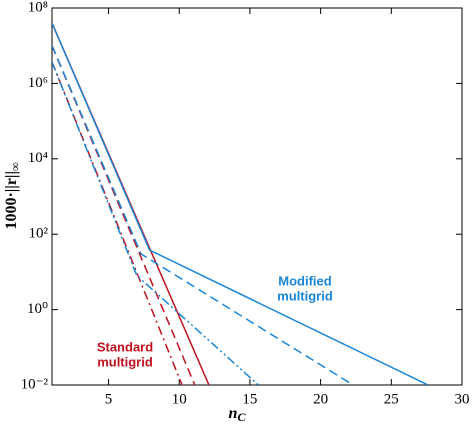 The image size is (474, 425). Describe the element at coordinates (391, 399) in the screenshot. I see `x-tick-label: 25` at that location.